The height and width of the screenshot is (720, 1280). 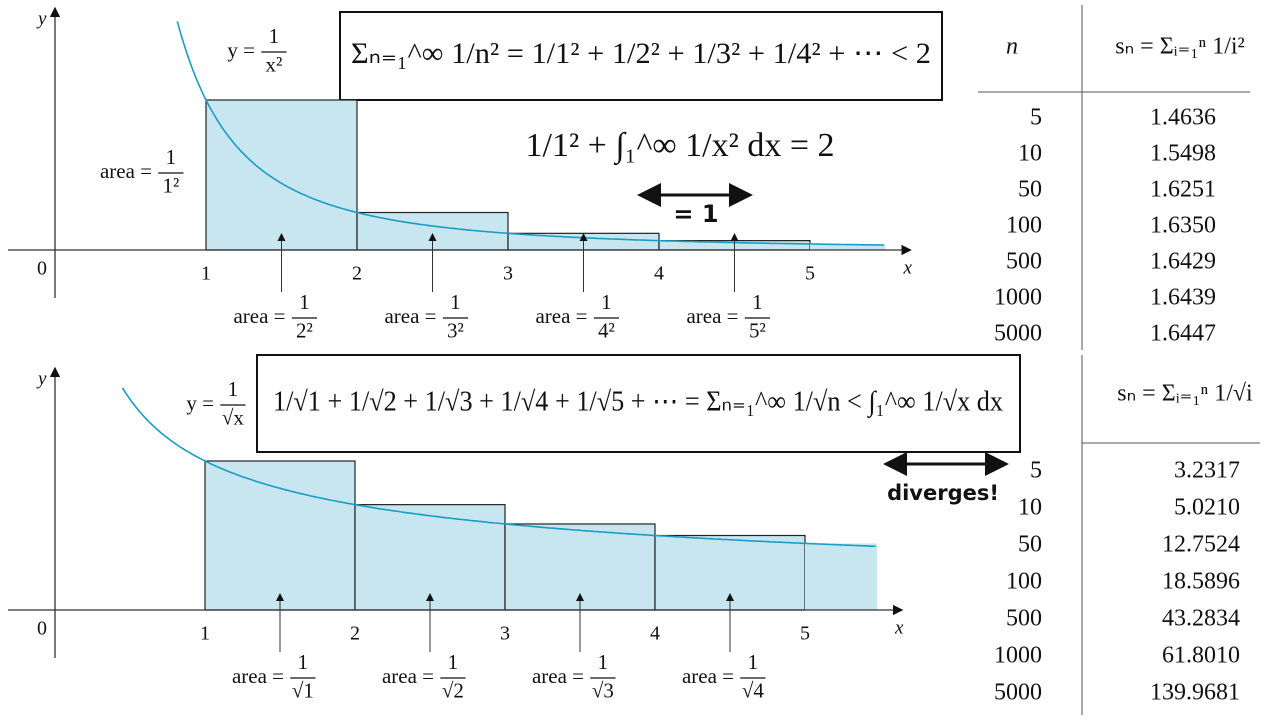 What do you see at coordinates (943, 493) in the screenshot?
I see `integral-note: diverges!` at bounding box center [943, 493].